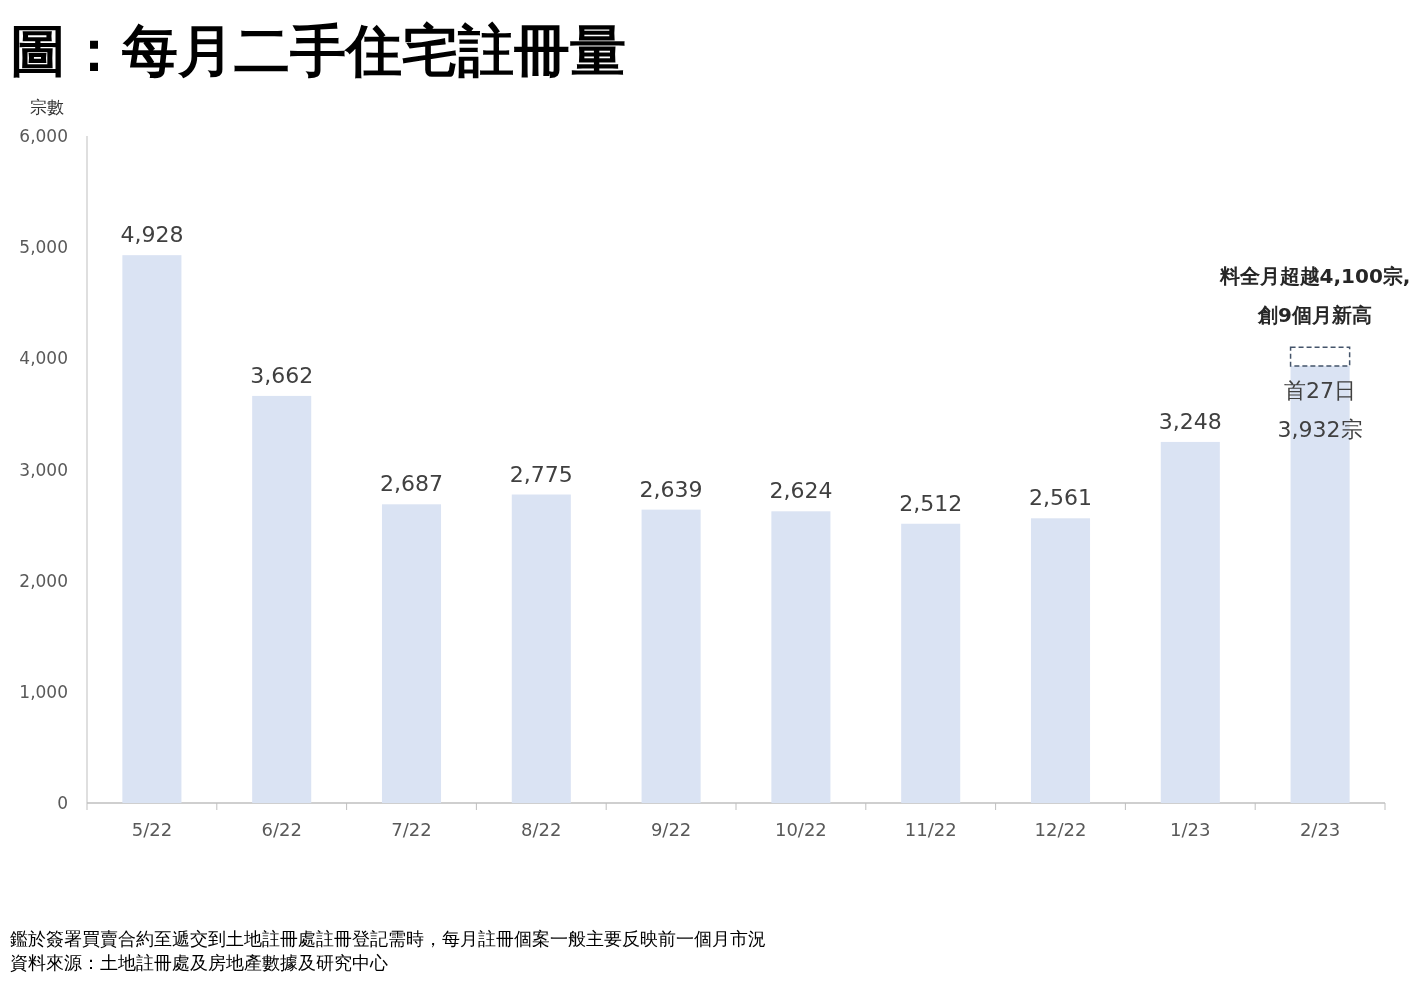  I want to click on x-tick-label: 11/22, so click(930, 829).